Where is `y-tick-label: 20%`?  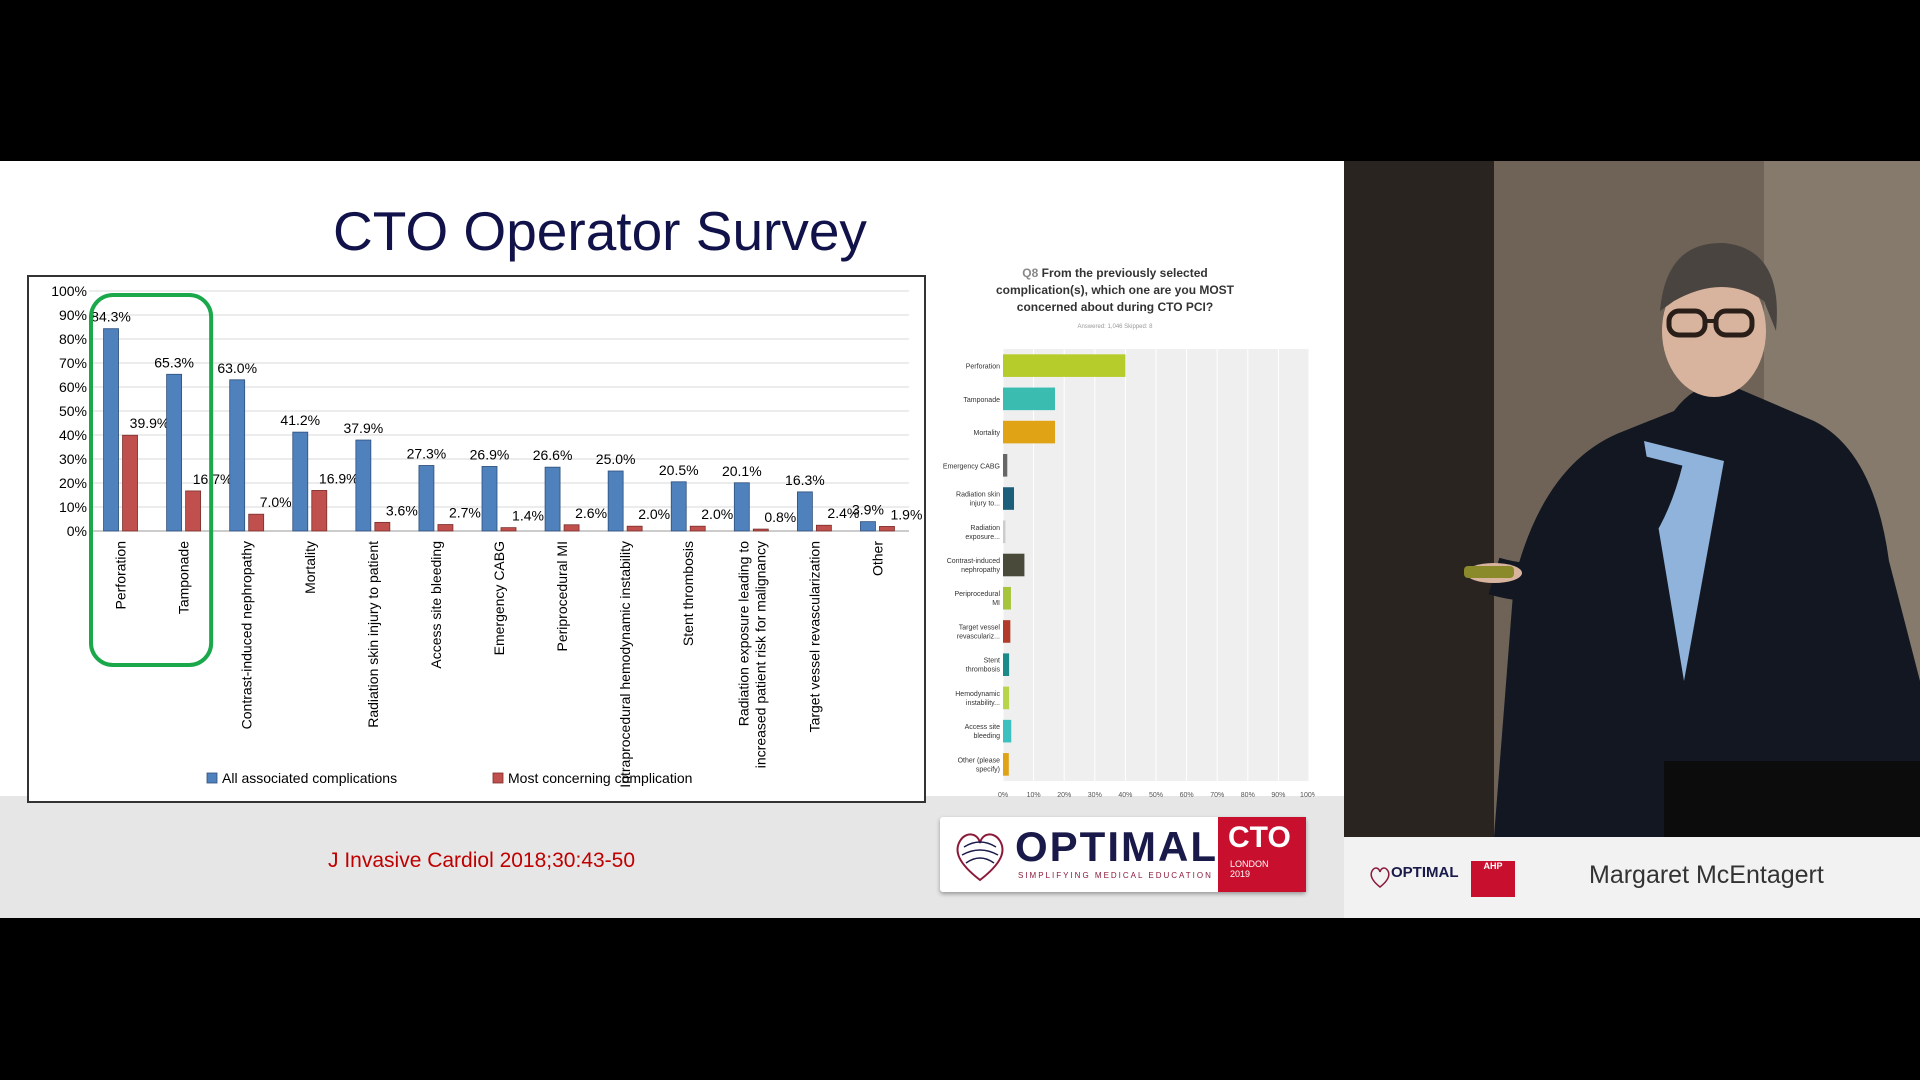 y-tick-label: 20% is located at coordinates (73, 483).